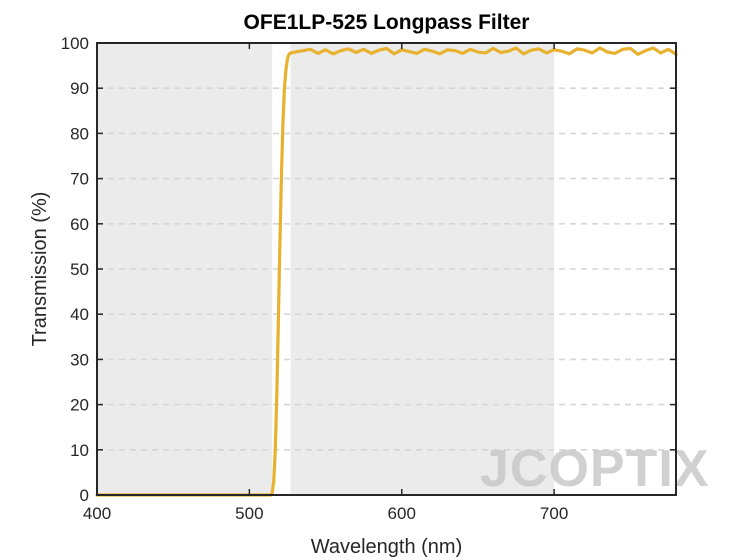  Describe the element at coordinates (79, 133) in the screenshot. I see `y-tick-label-80: 80` at that location.